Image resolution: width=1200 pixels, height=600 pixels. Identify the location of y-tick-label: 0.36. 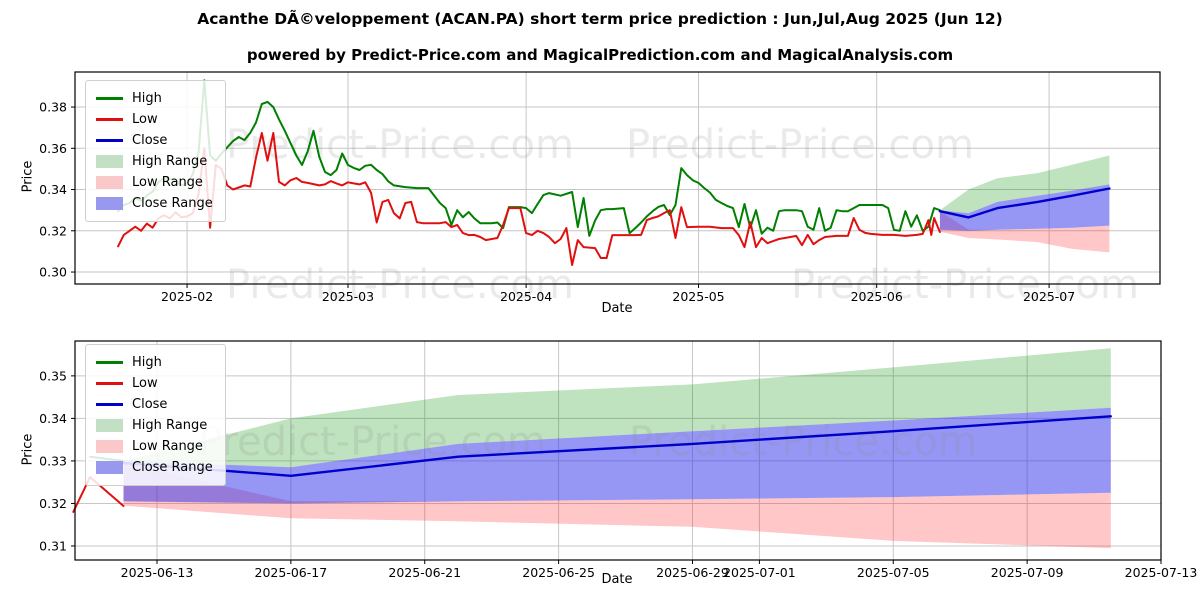
(53, 148).